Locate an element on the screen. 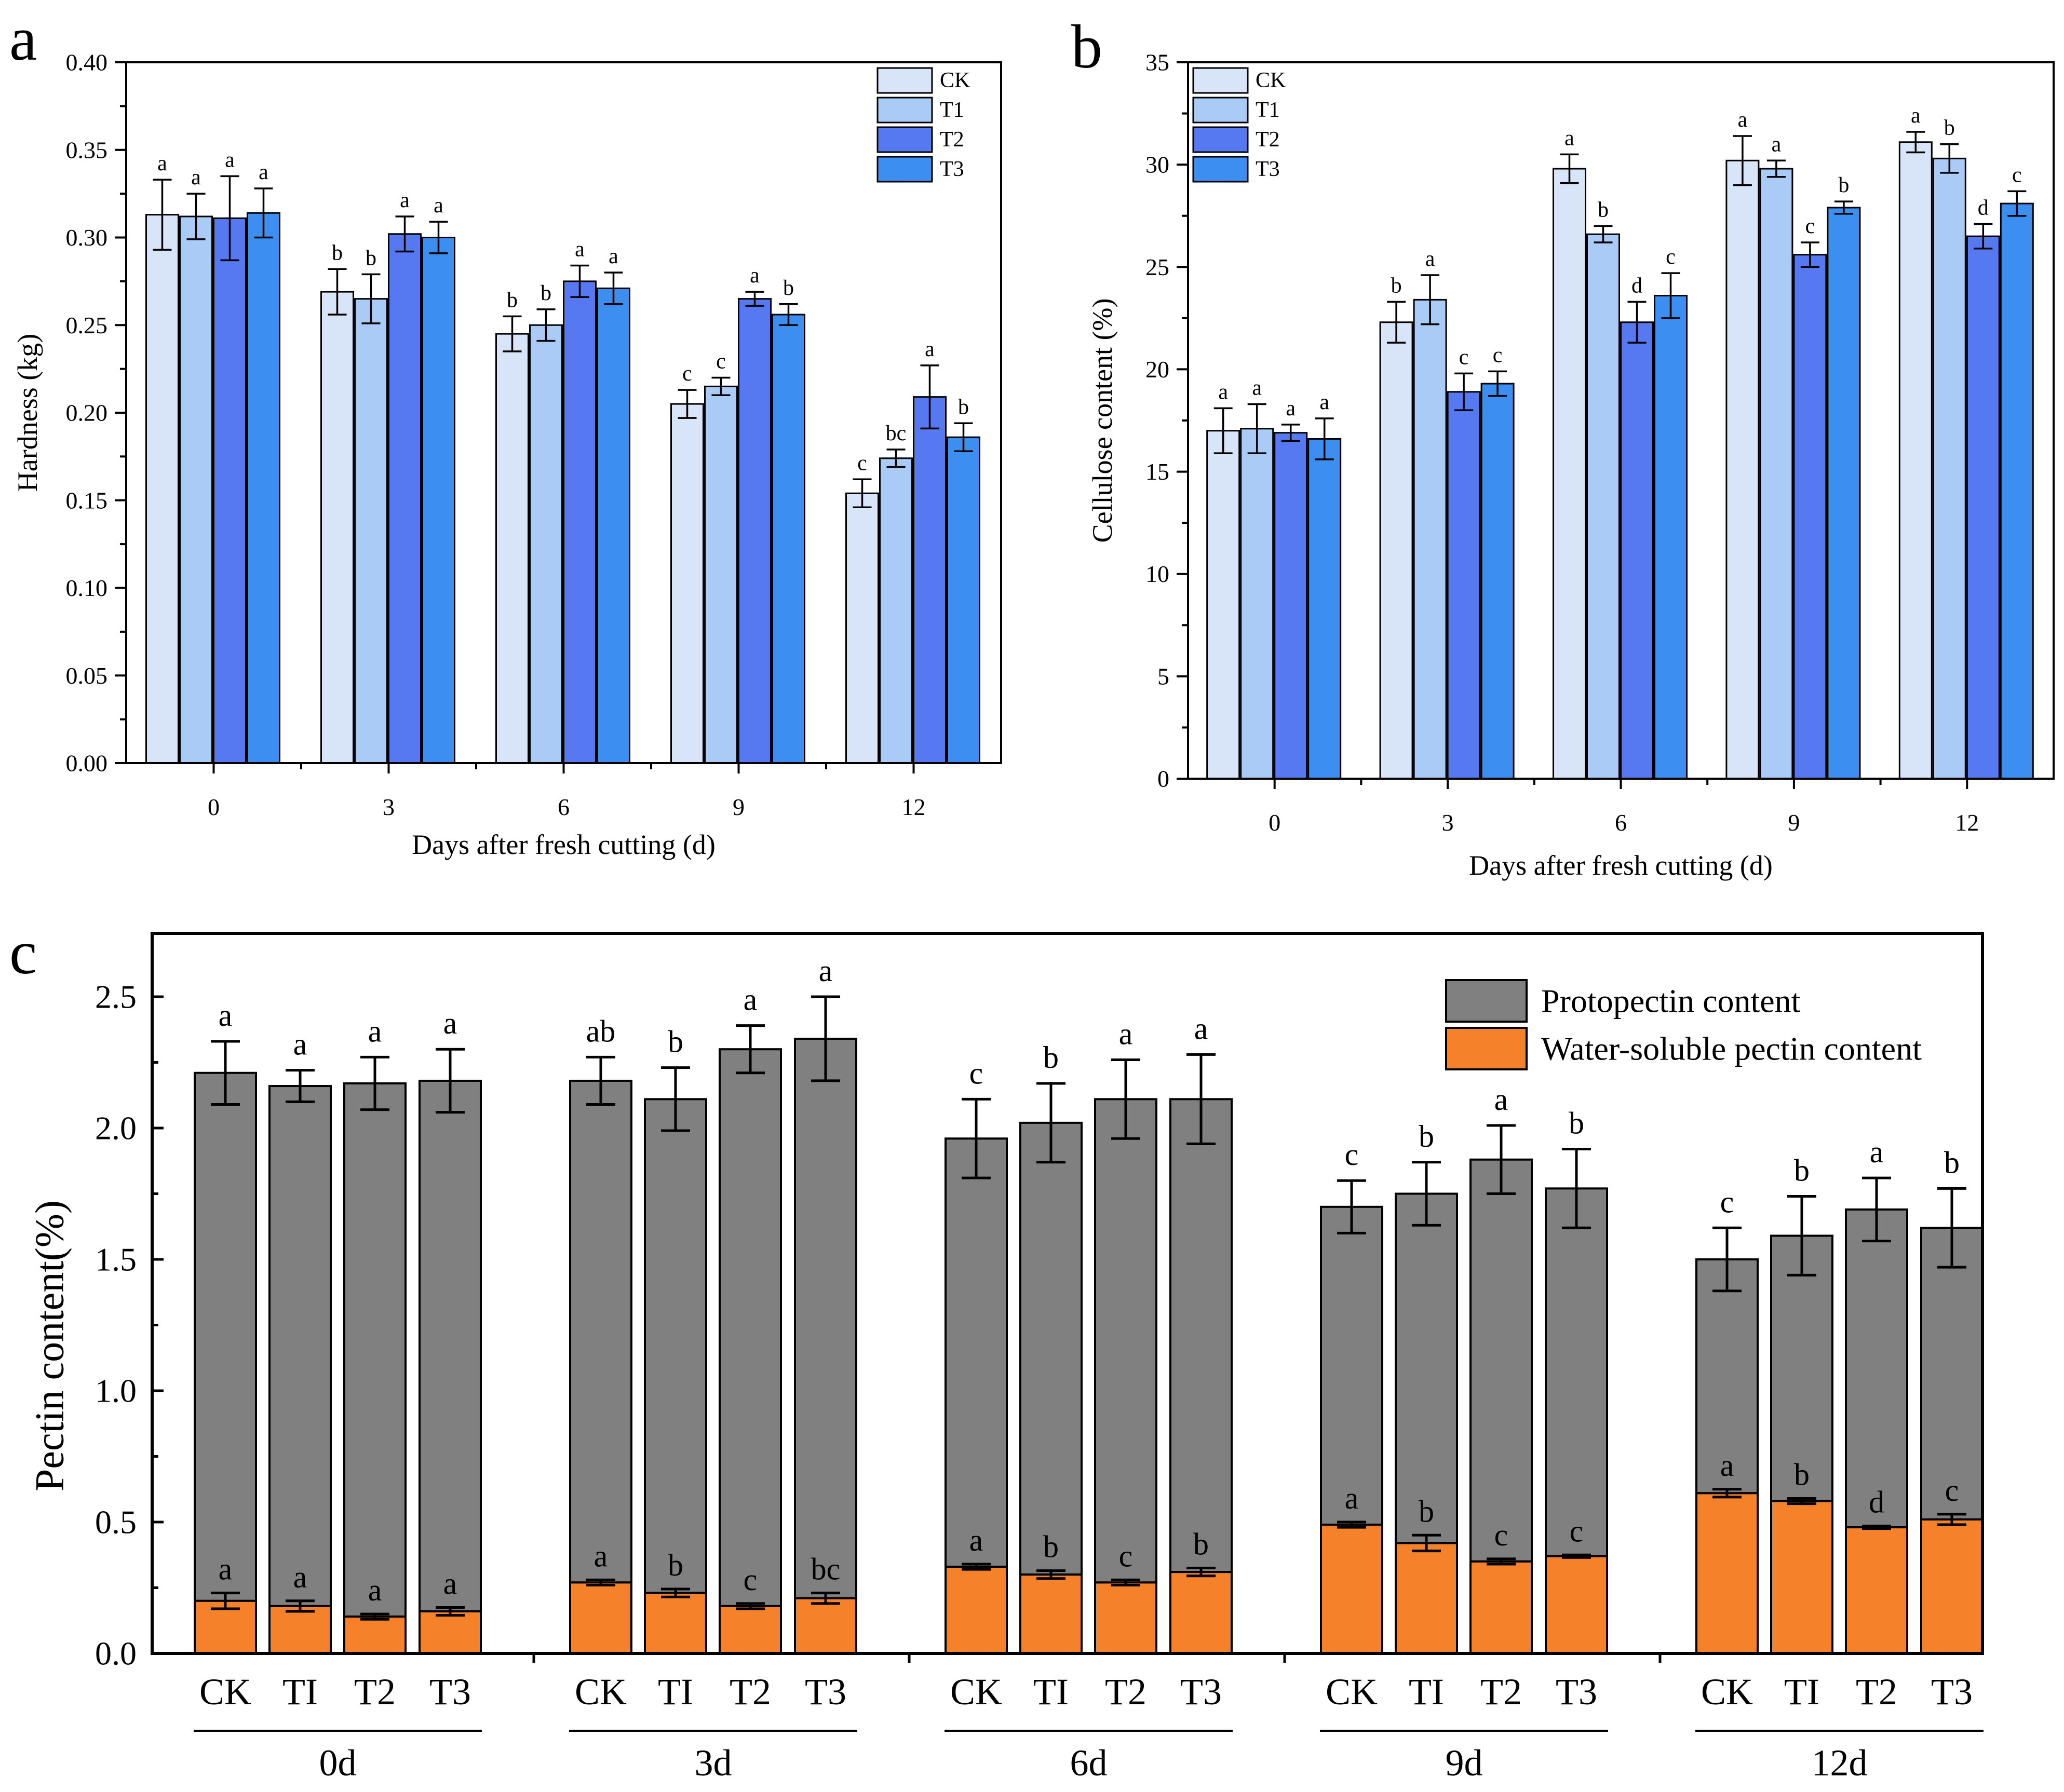 The width and height of the screenshot is (2064, 1792). bar-0d-CK-protopectin is located at coordinates (225, 1336).